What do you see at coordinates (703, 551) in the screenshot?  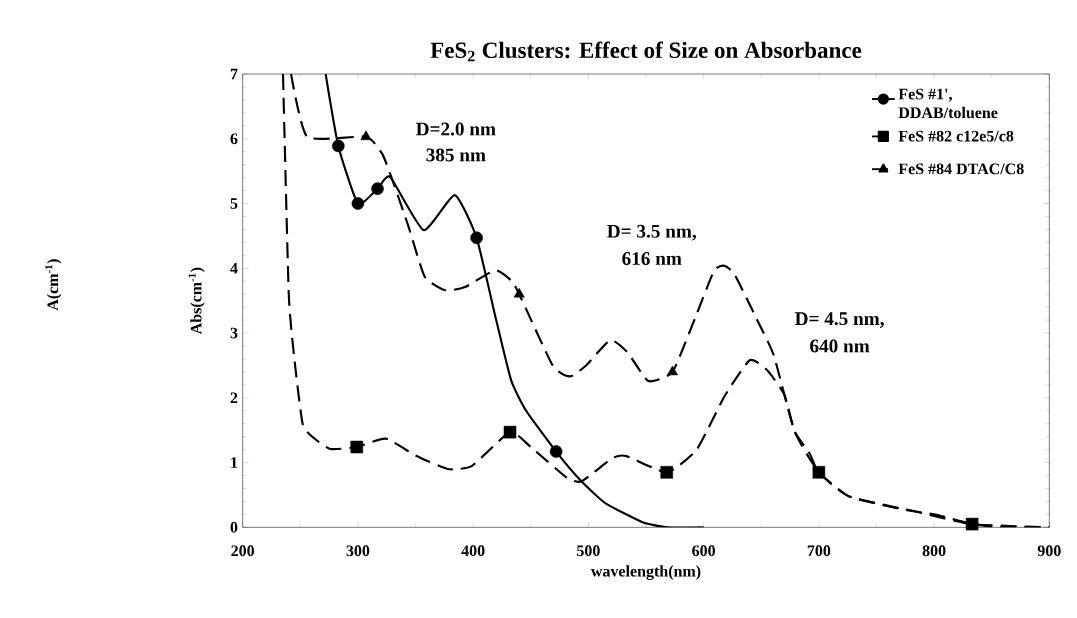 I see `x-tick-label: 600` at bounding box center [703, 551].